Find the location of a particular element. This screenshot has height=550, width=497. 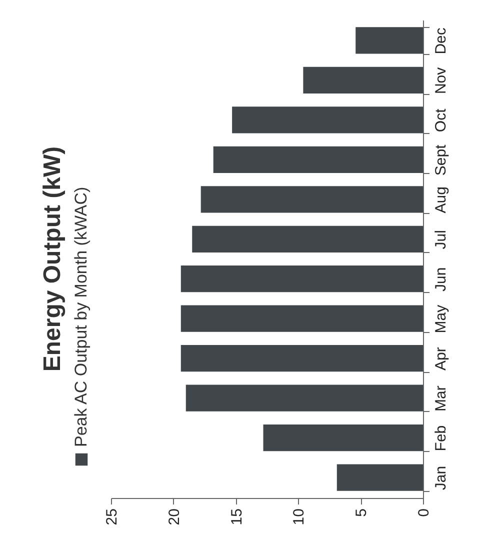

x-tick-label: 0 is located at coordinates (424, 512).